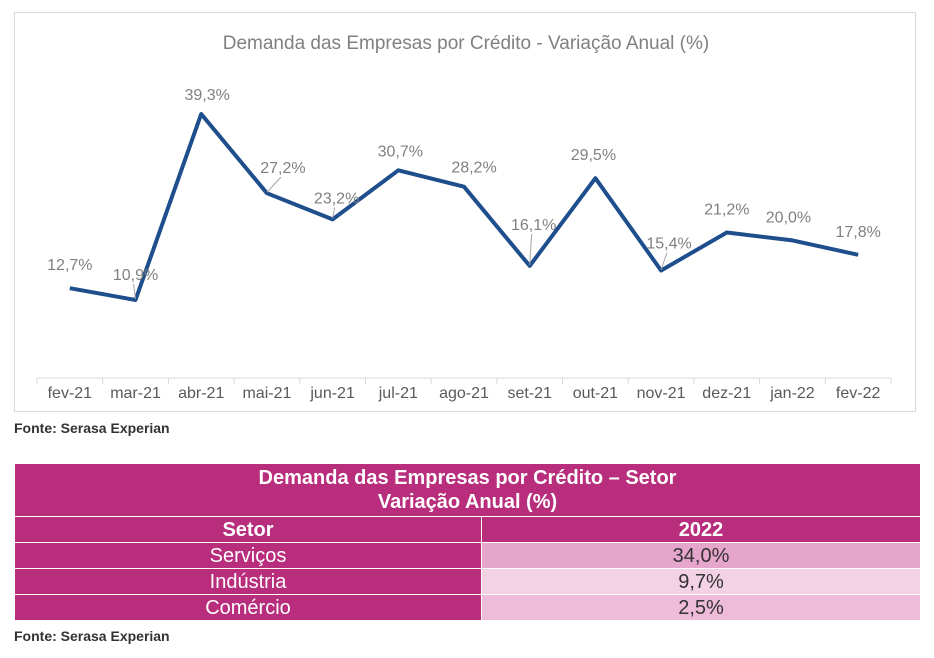 The width and height of the screenshot is (934, 658). What do you see at coordinates (701, 529) in the screenshot?
I see `header-year: 2022` at bounding box center [701, 529].